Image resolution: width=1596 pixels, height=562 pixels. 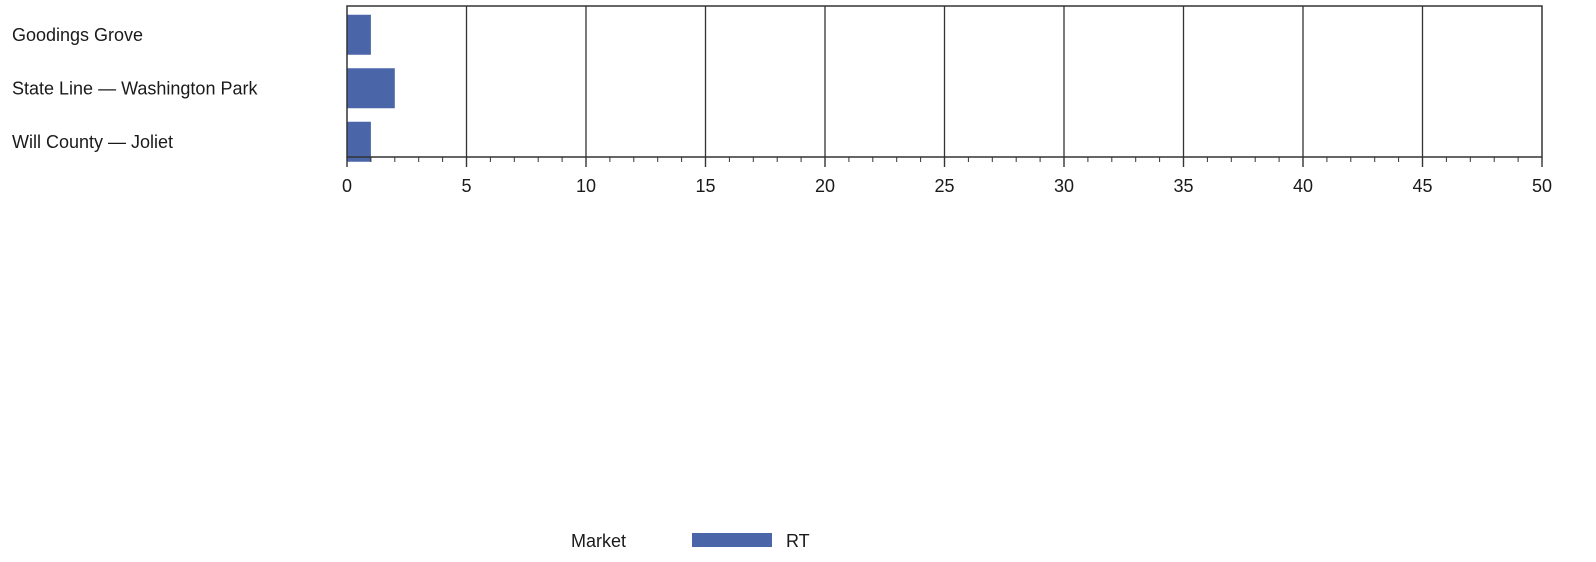 I want to click on tick-label: 45, so click(x=1422, y=186).